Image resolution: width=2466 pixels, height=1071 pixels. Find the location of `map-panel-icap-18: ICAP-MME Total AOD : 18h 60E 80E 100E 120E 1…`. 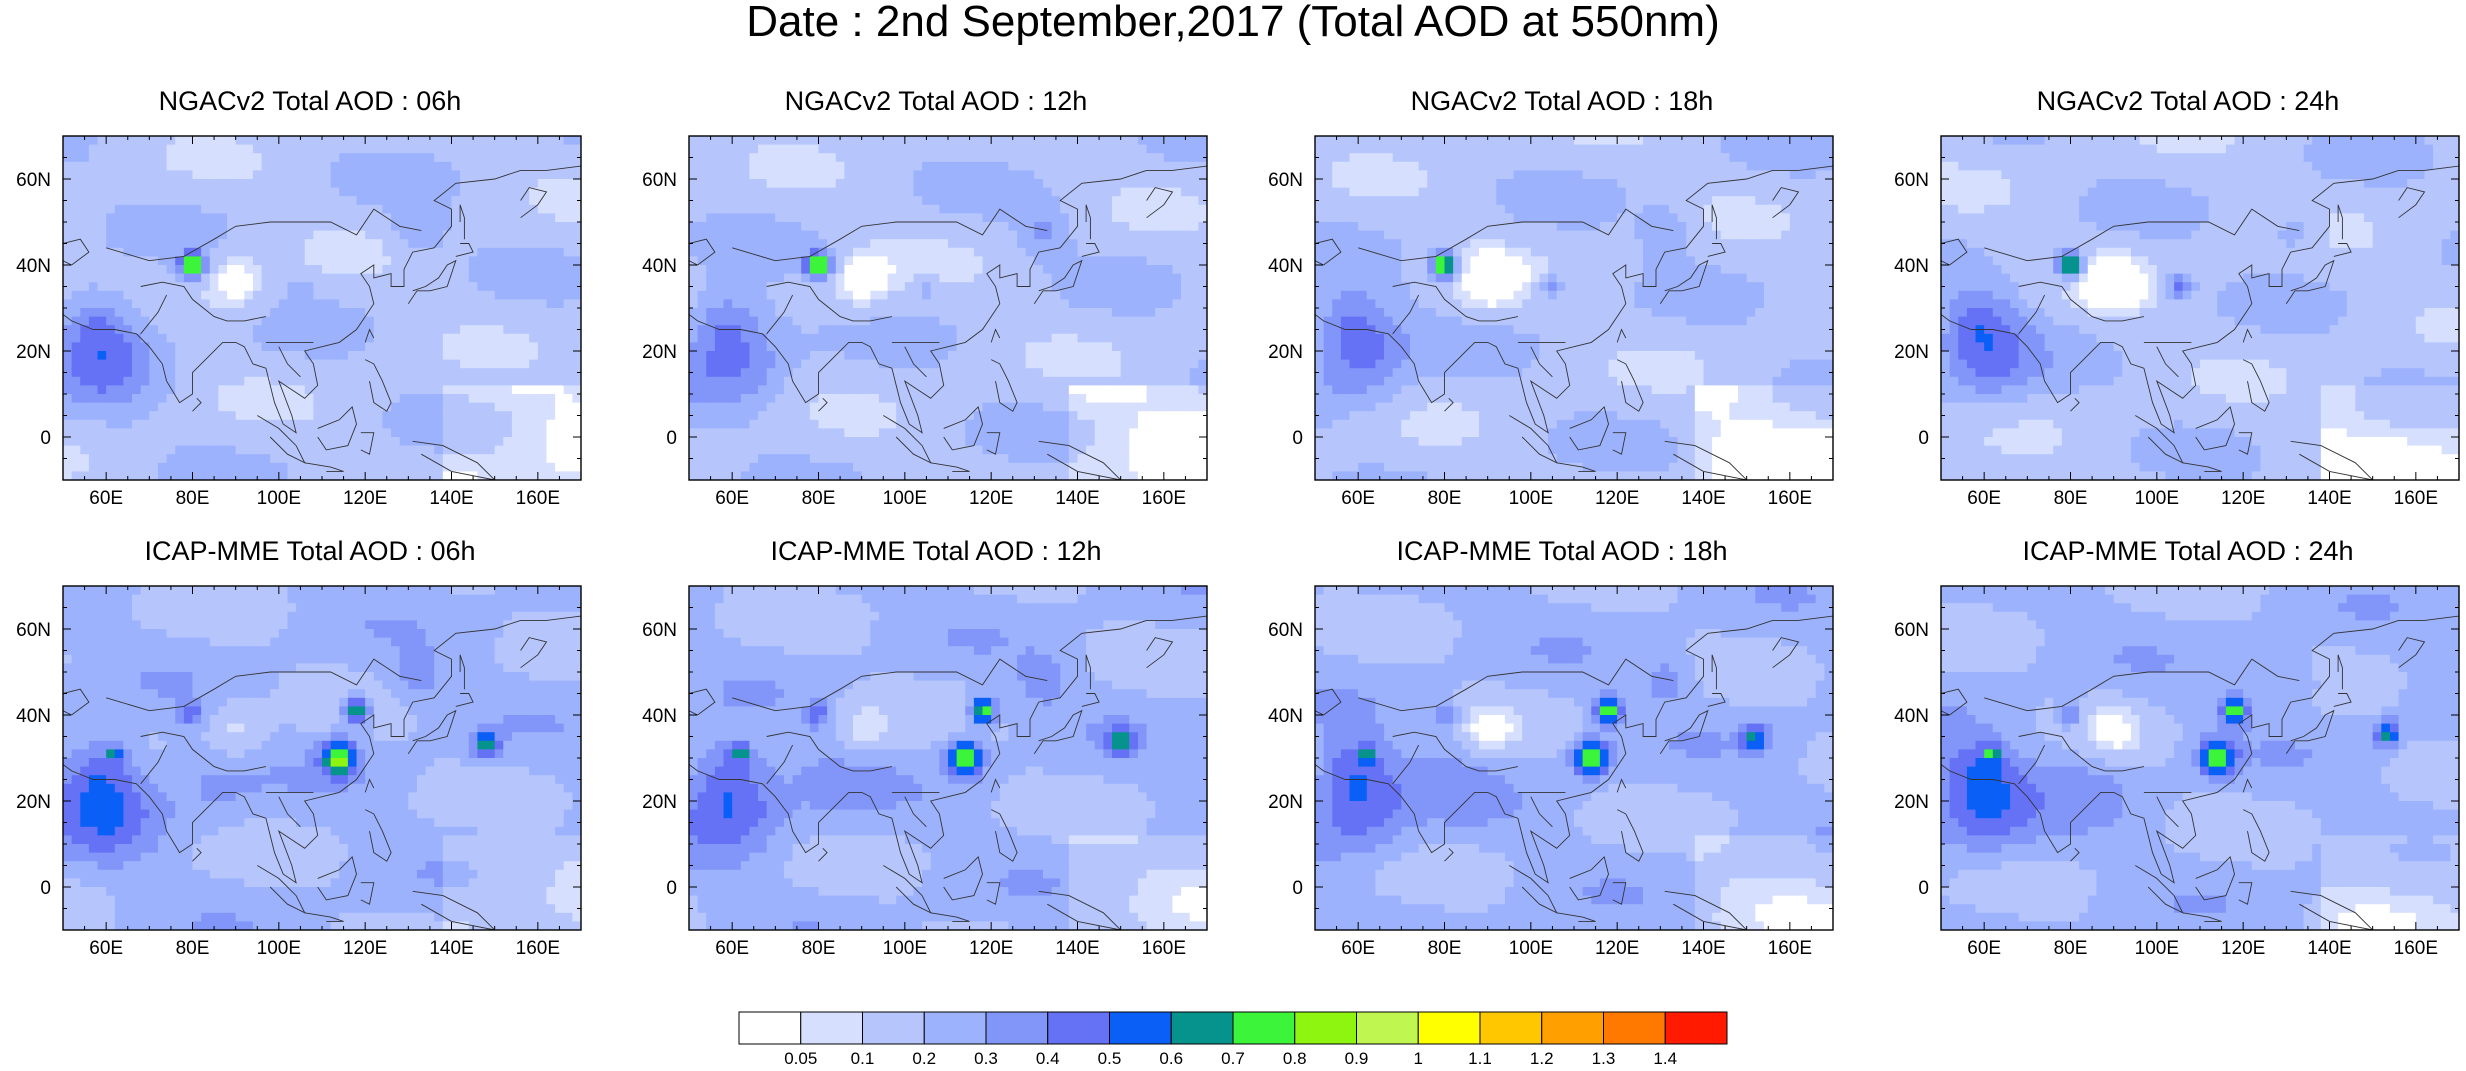

map-panel-icap-18: ICAP-MME Total AOD : 18h 60E 80E 100E 120E 1… is located at coordinates (1555, 747).